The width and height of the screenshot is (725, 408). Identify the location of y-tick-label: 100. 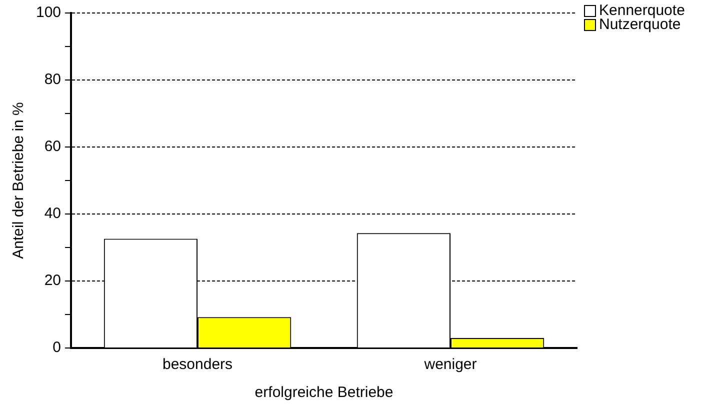
(49, 13).